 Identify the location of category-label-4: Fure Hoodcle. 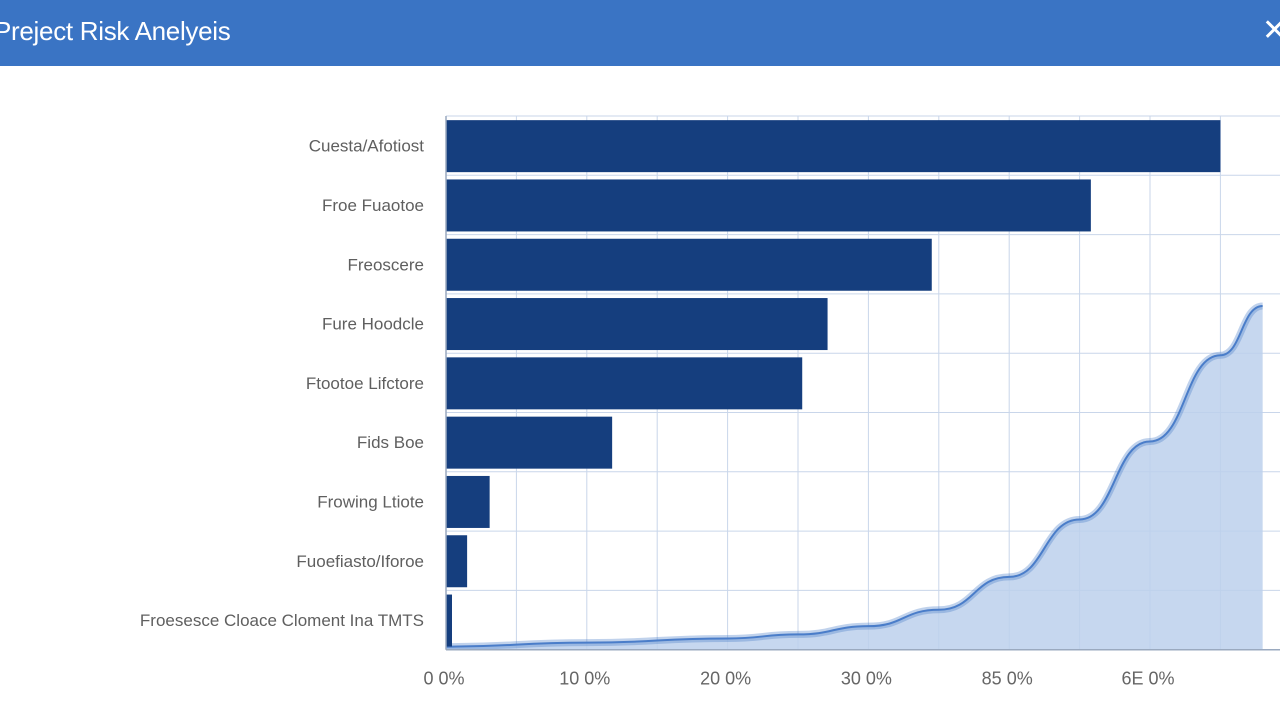
(373, 324).